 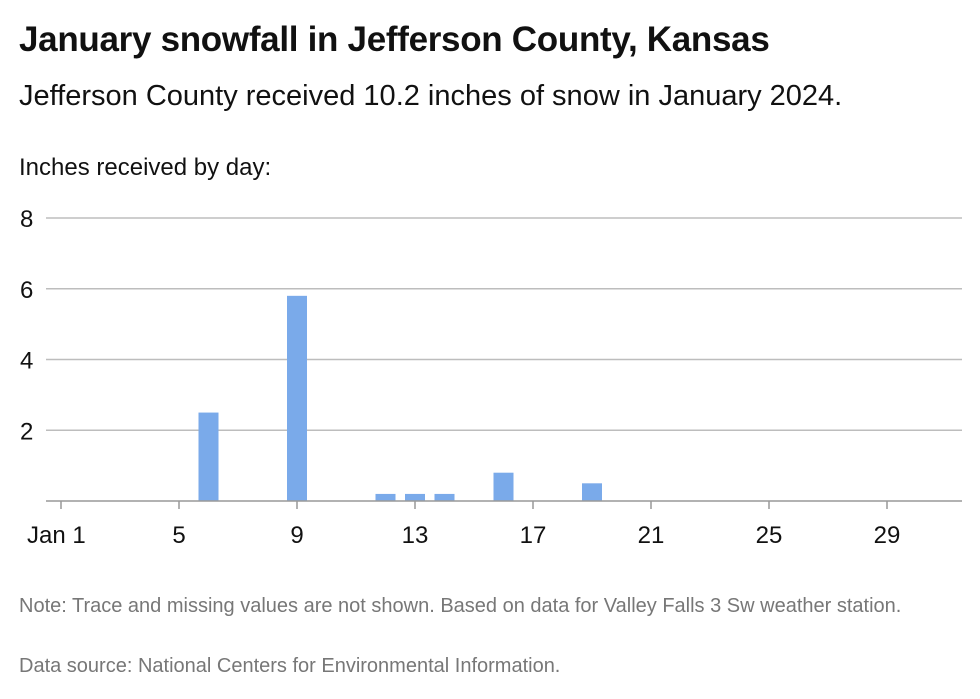 I want to click on x-tick-label: 17, so click(x=533, y=535).